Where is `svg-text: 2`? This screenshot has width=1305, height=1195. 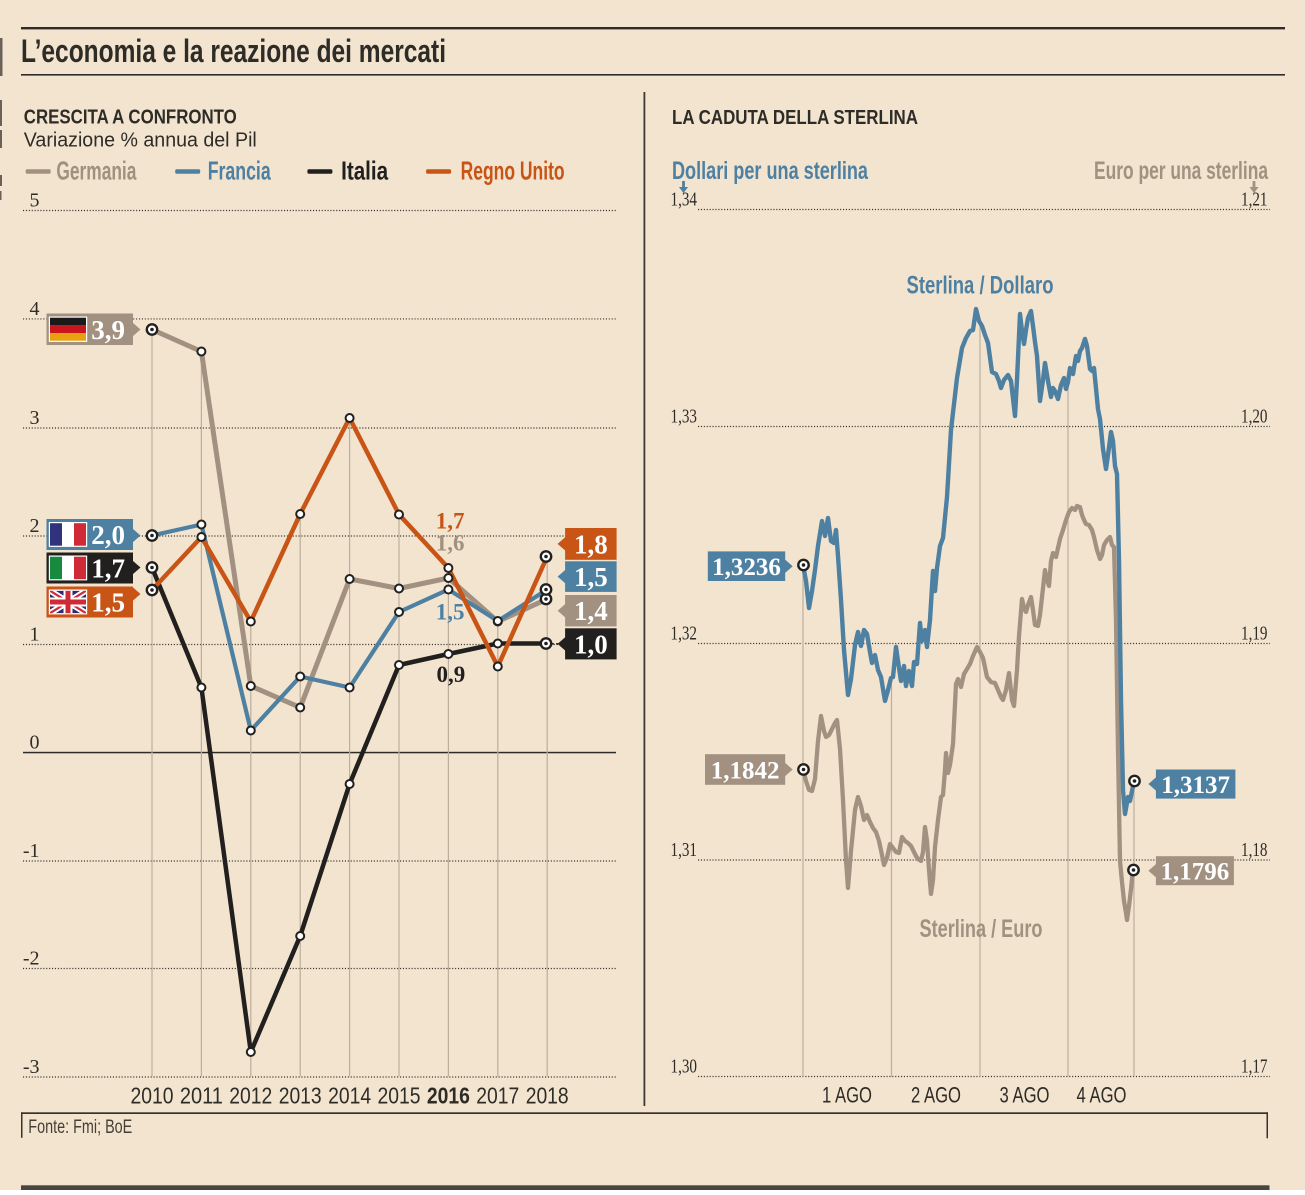 svg-text: 2 is located at coordinates (35, 526).